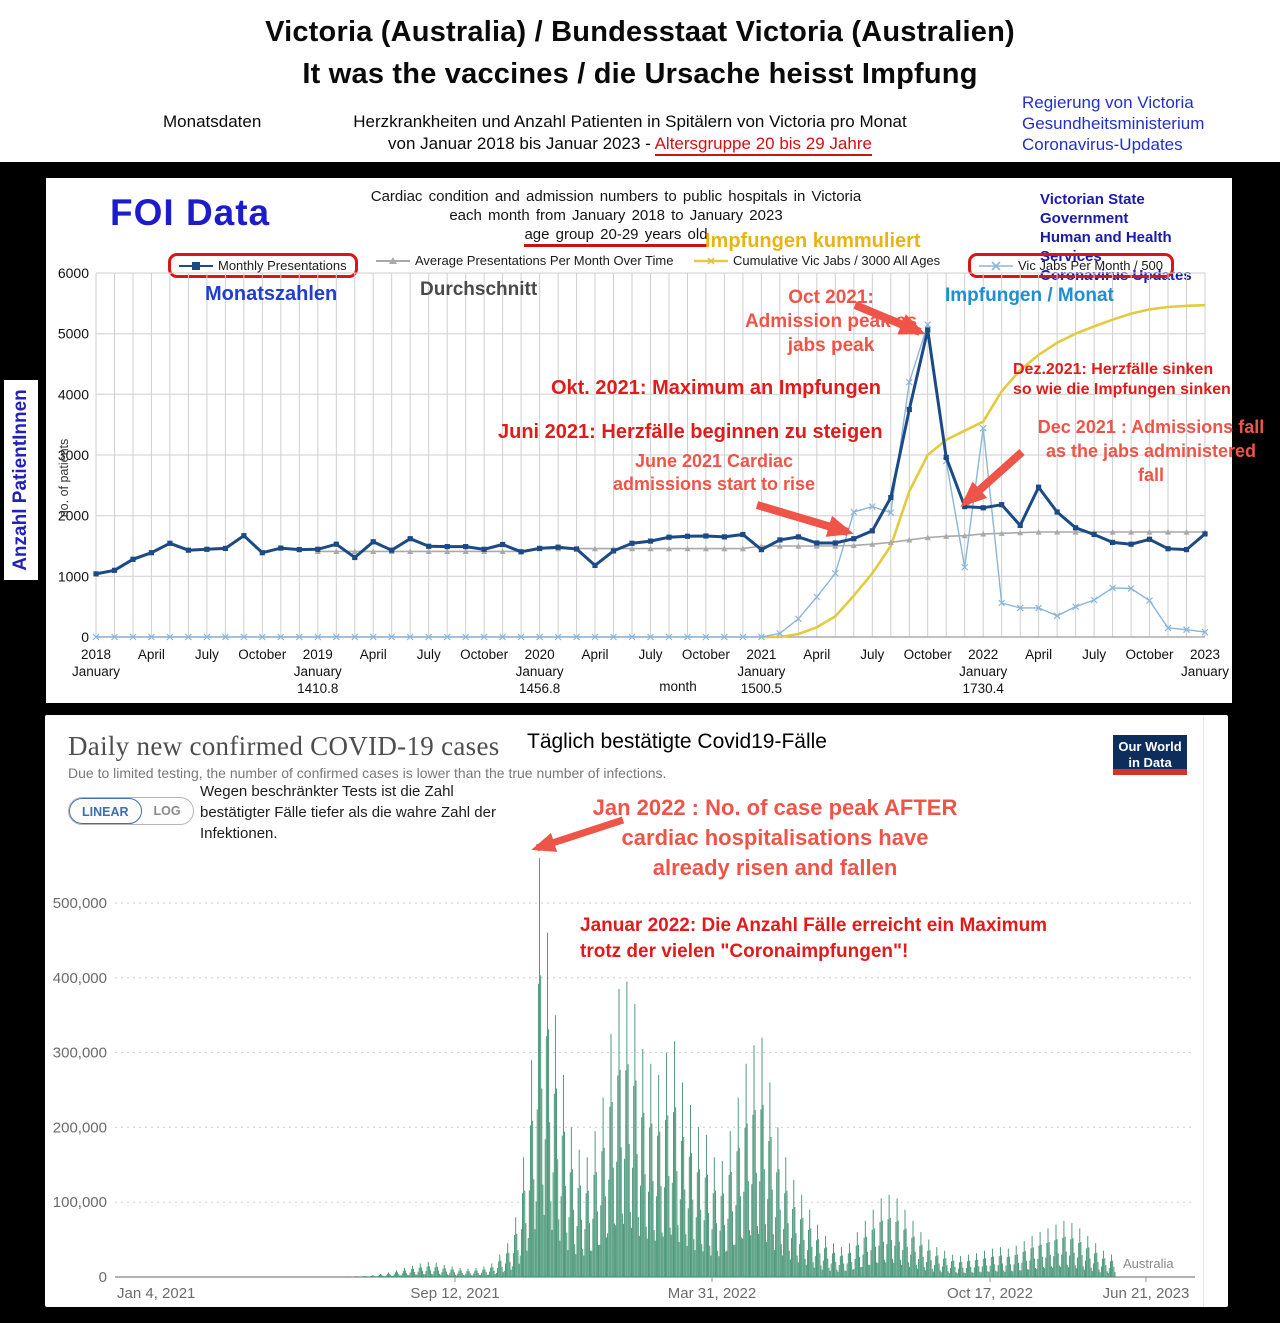  What do you see at coordinates (1150, 762) in the screenshot?
I see `owid-logo-line2: in Data` at bounding box center [1150, 762].